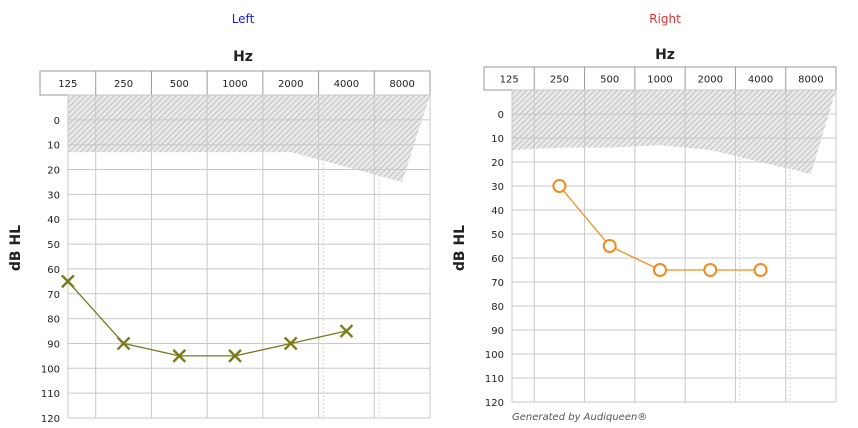  What do you see at coordinates (53, 320) in the screenshot?
I see `left-db-tick-label: 80` at bounding box center [53, 320].